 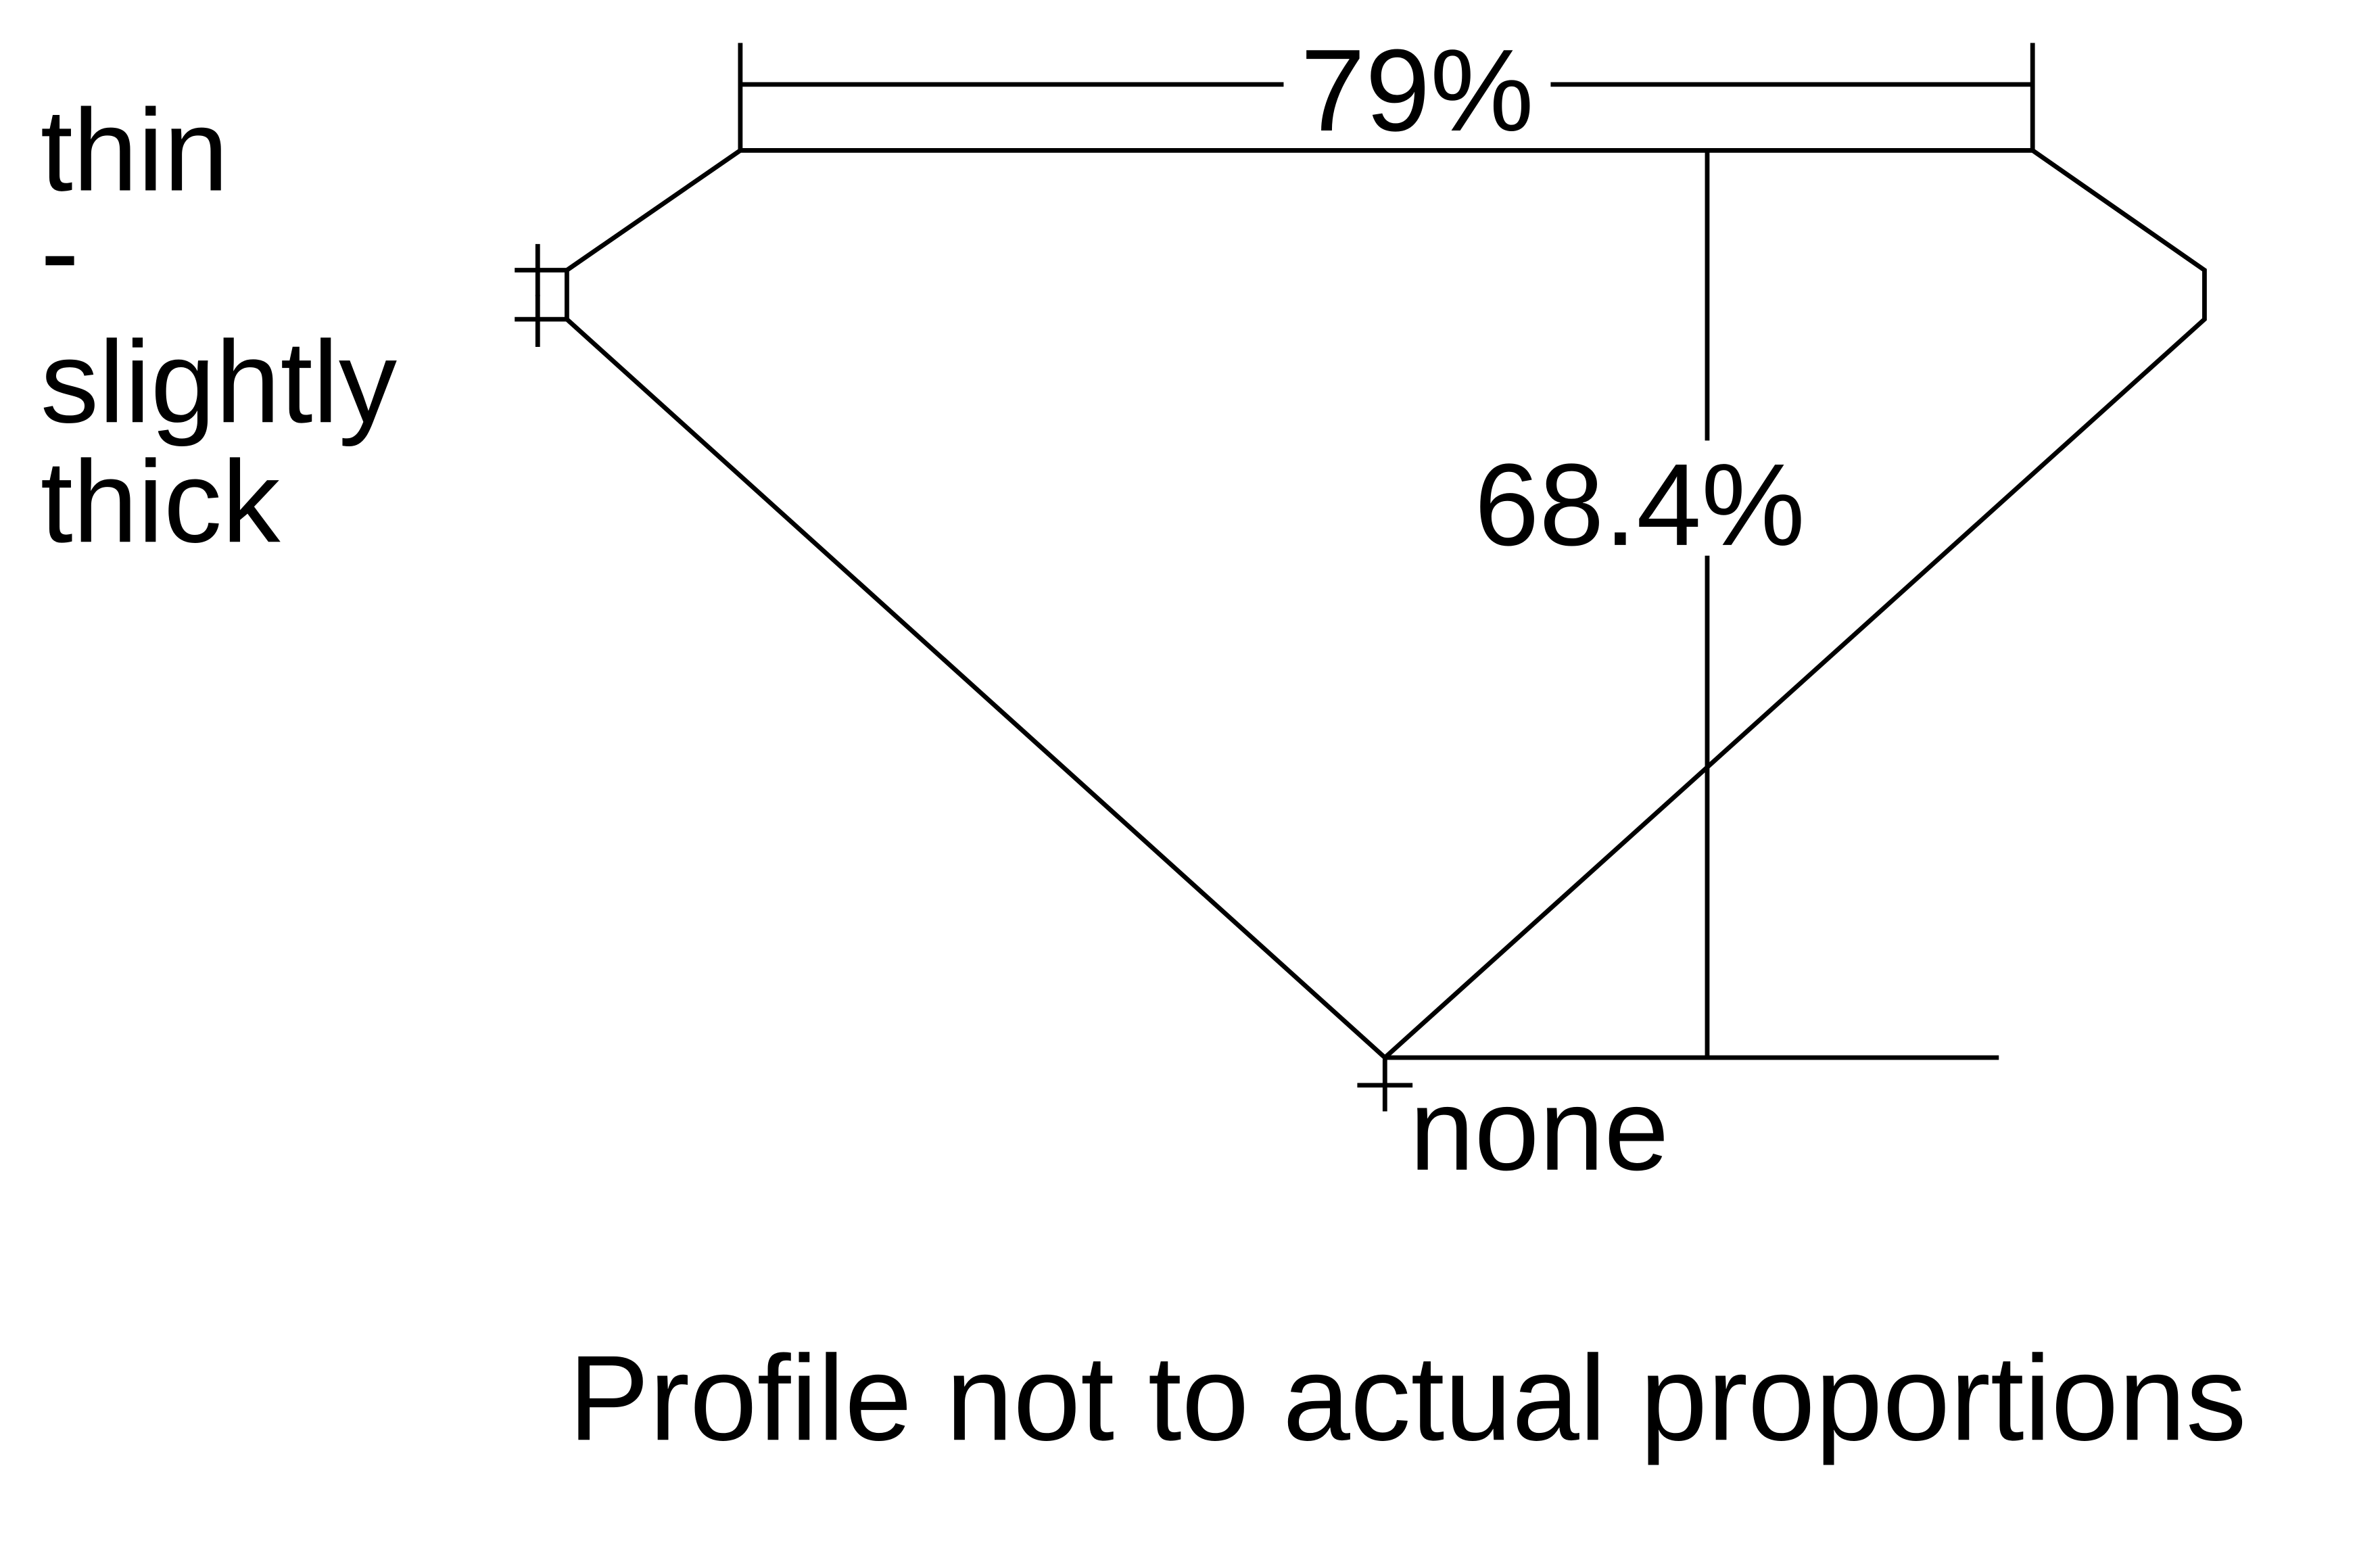 I want to click on table-width-dimension: 79%, so click(x=1386, y=90).